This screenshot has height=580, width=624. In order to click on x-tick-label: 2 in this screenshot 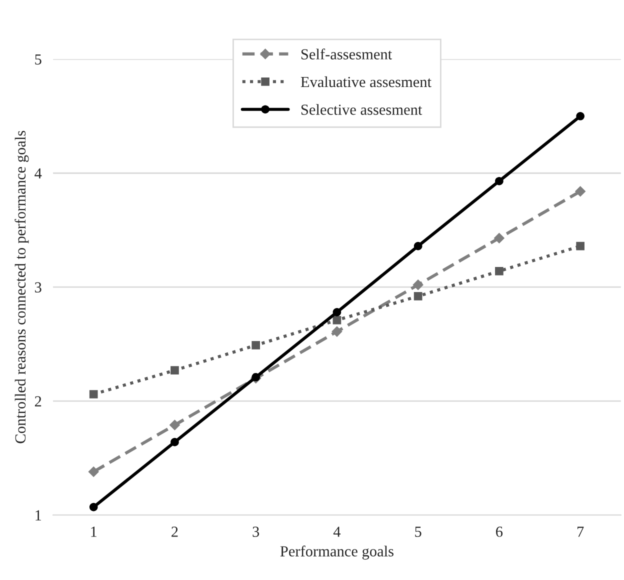, I will do `click(175, 531)`.